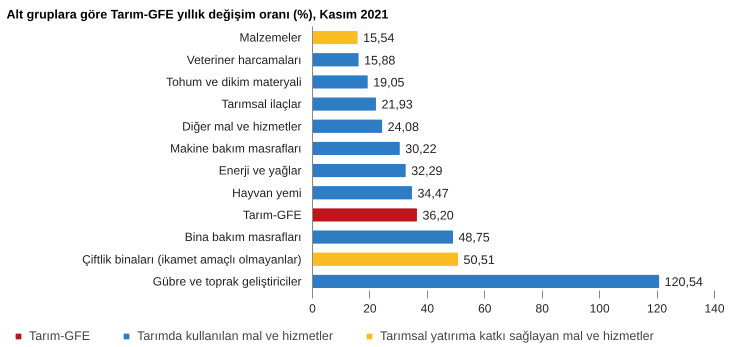 The width and height of the screenshot is (750, 347). What do you see at coordinates (403, 127) in the screenshot?
I see `data-label: 24,08` at bounding box center [403, 127].